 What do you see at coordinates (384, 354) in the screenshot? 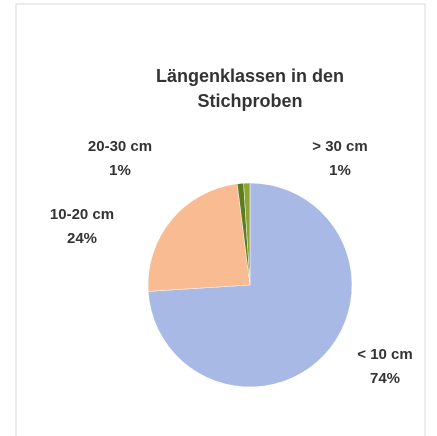
I see `slice-category-label: < 10 cm` at bounding box center [384, 354].